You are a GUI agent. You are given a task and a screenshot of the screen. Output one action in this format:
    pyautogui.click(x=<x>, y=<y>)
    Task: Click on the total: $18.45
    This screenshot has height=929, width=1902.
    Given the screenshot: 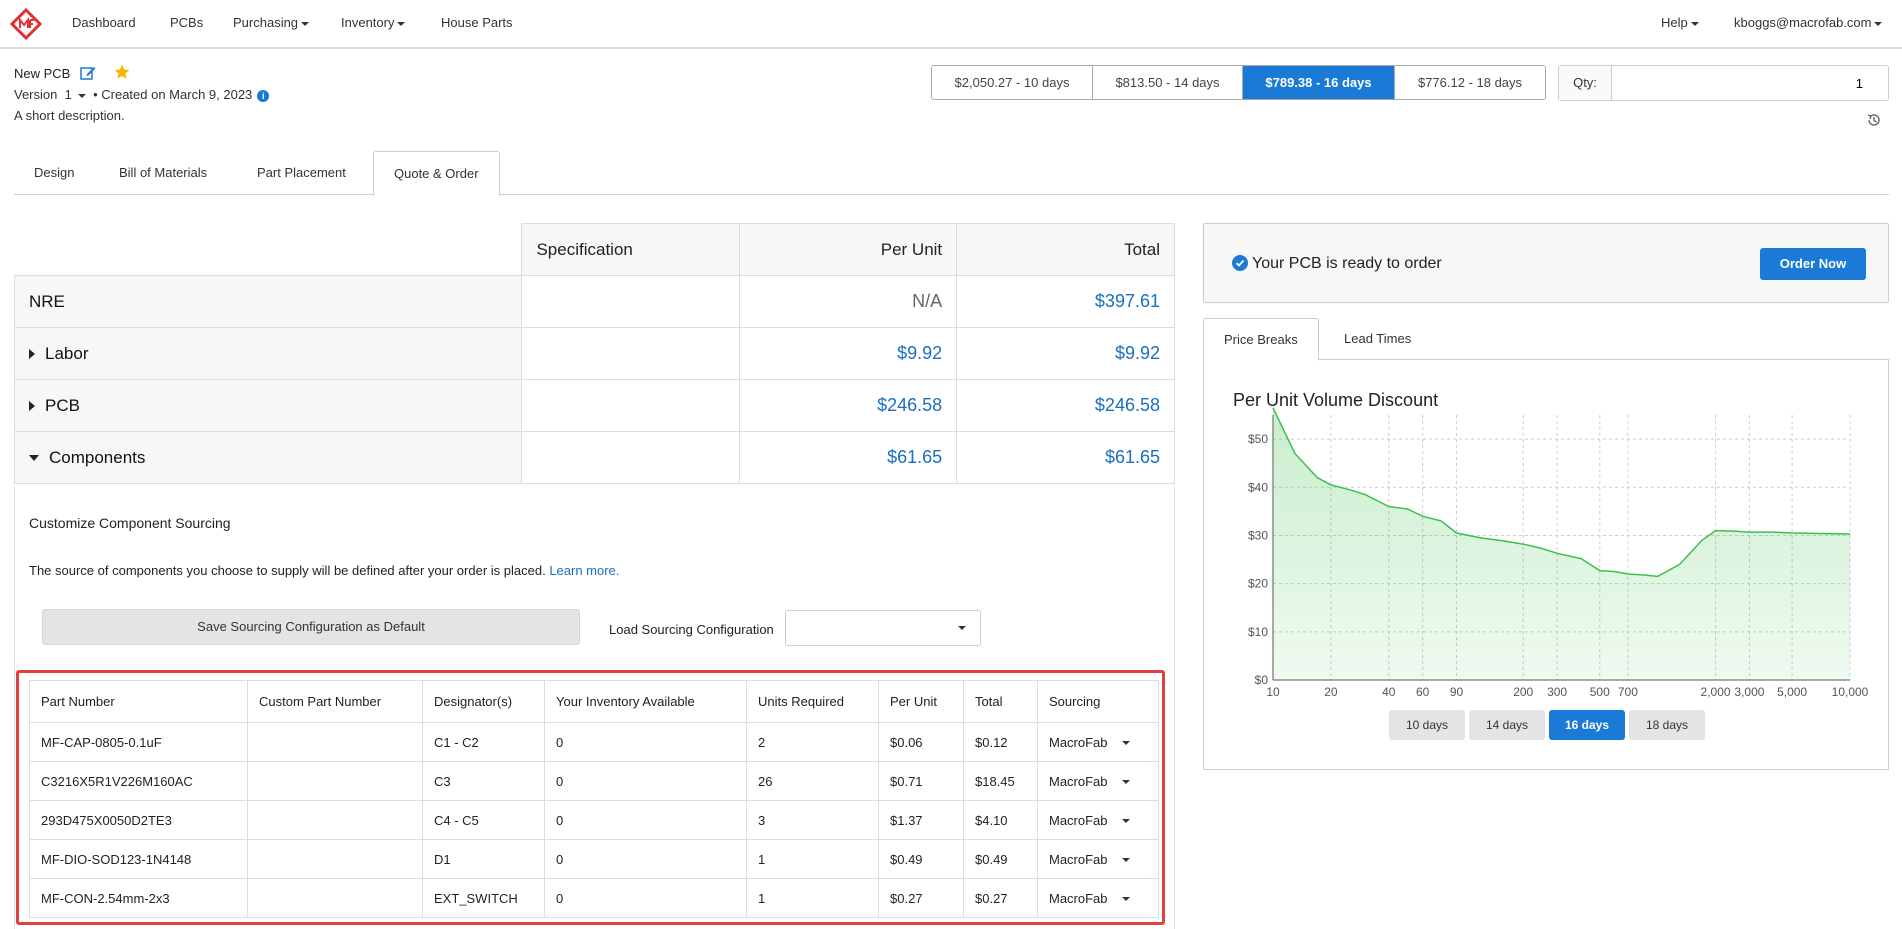 What is the action you would take?
    pyautogui.click(x=1000, y=781)
    